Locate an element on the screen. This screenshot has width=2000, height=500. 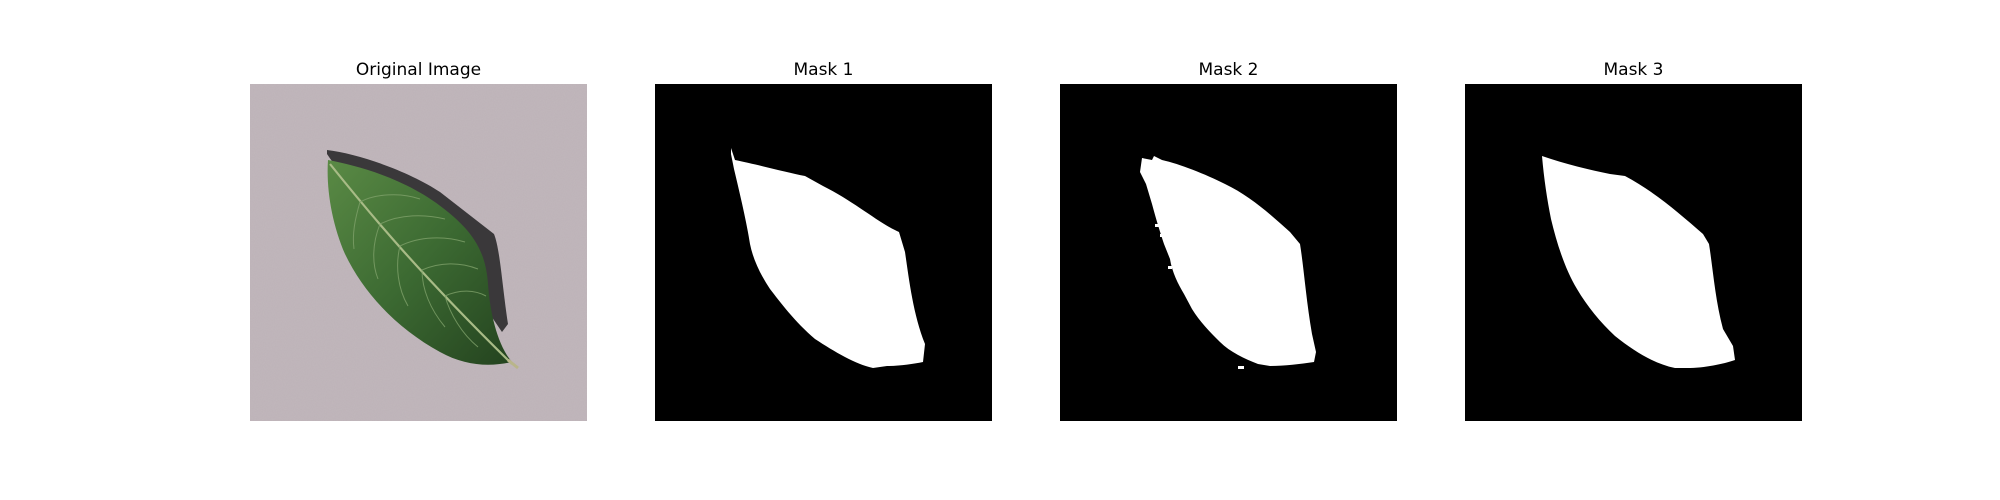
mask-1-image is located at coordinates (823, 252).